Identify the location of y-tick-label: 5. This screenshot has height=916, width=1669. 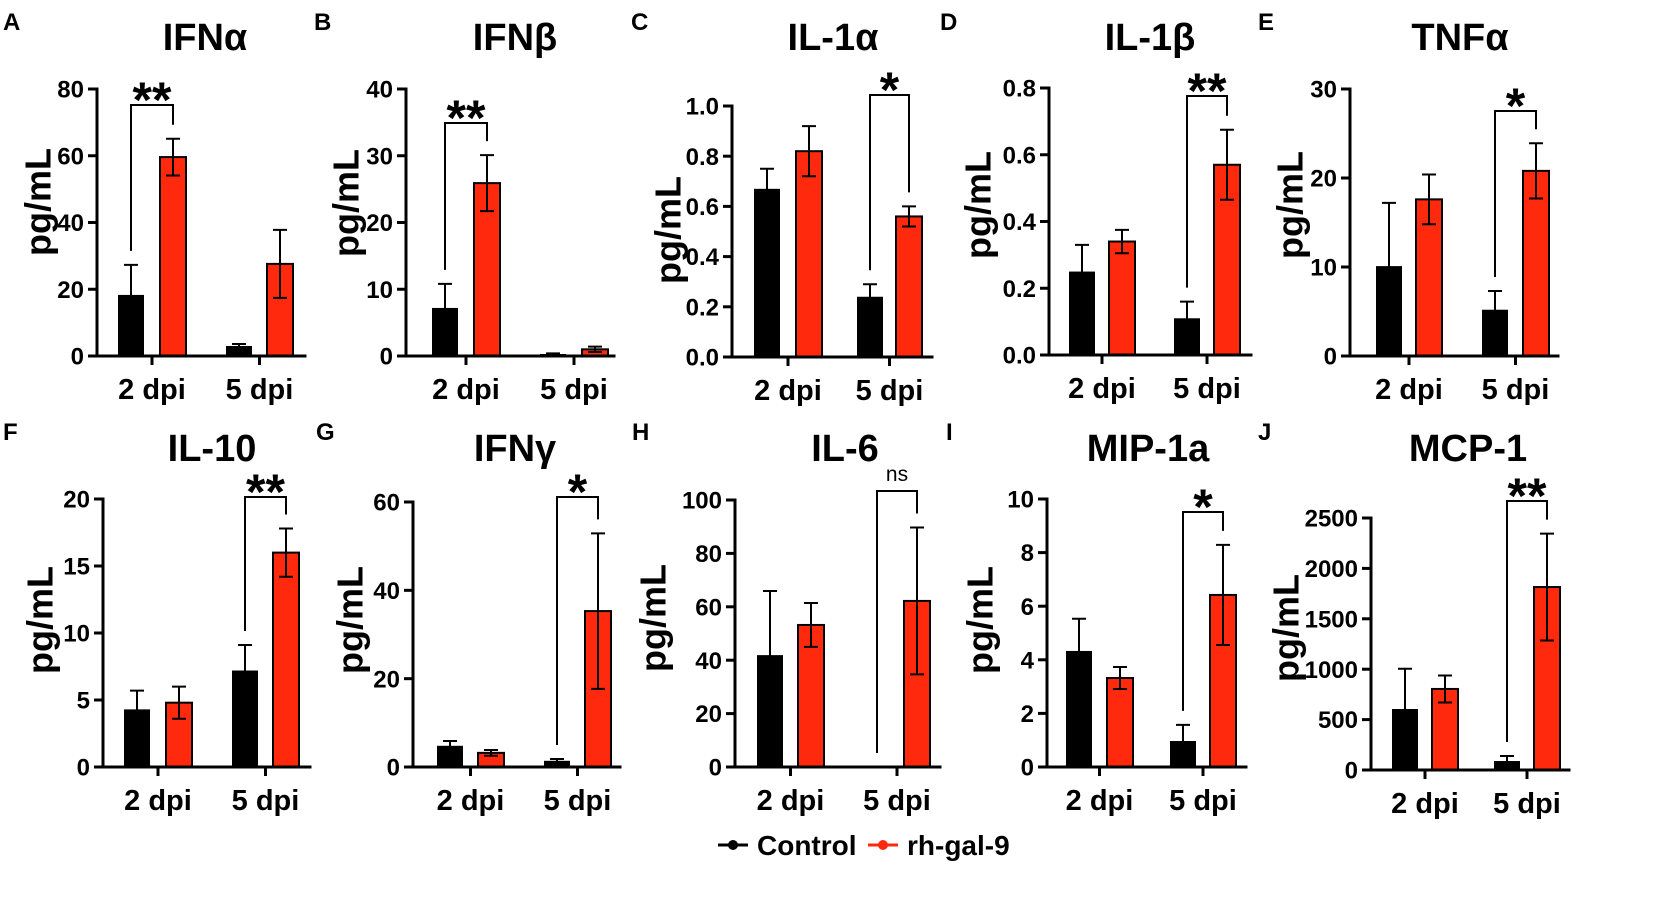
(83, 701).